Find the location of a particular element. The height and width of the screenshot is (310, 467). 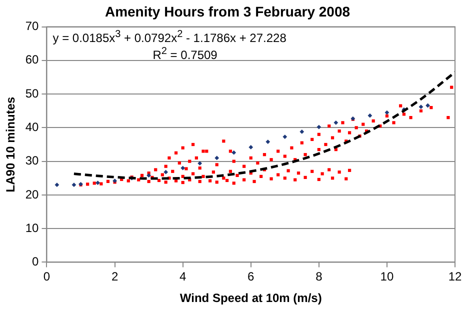

y-tick-label: 0 is located at coordinates (36, 261).